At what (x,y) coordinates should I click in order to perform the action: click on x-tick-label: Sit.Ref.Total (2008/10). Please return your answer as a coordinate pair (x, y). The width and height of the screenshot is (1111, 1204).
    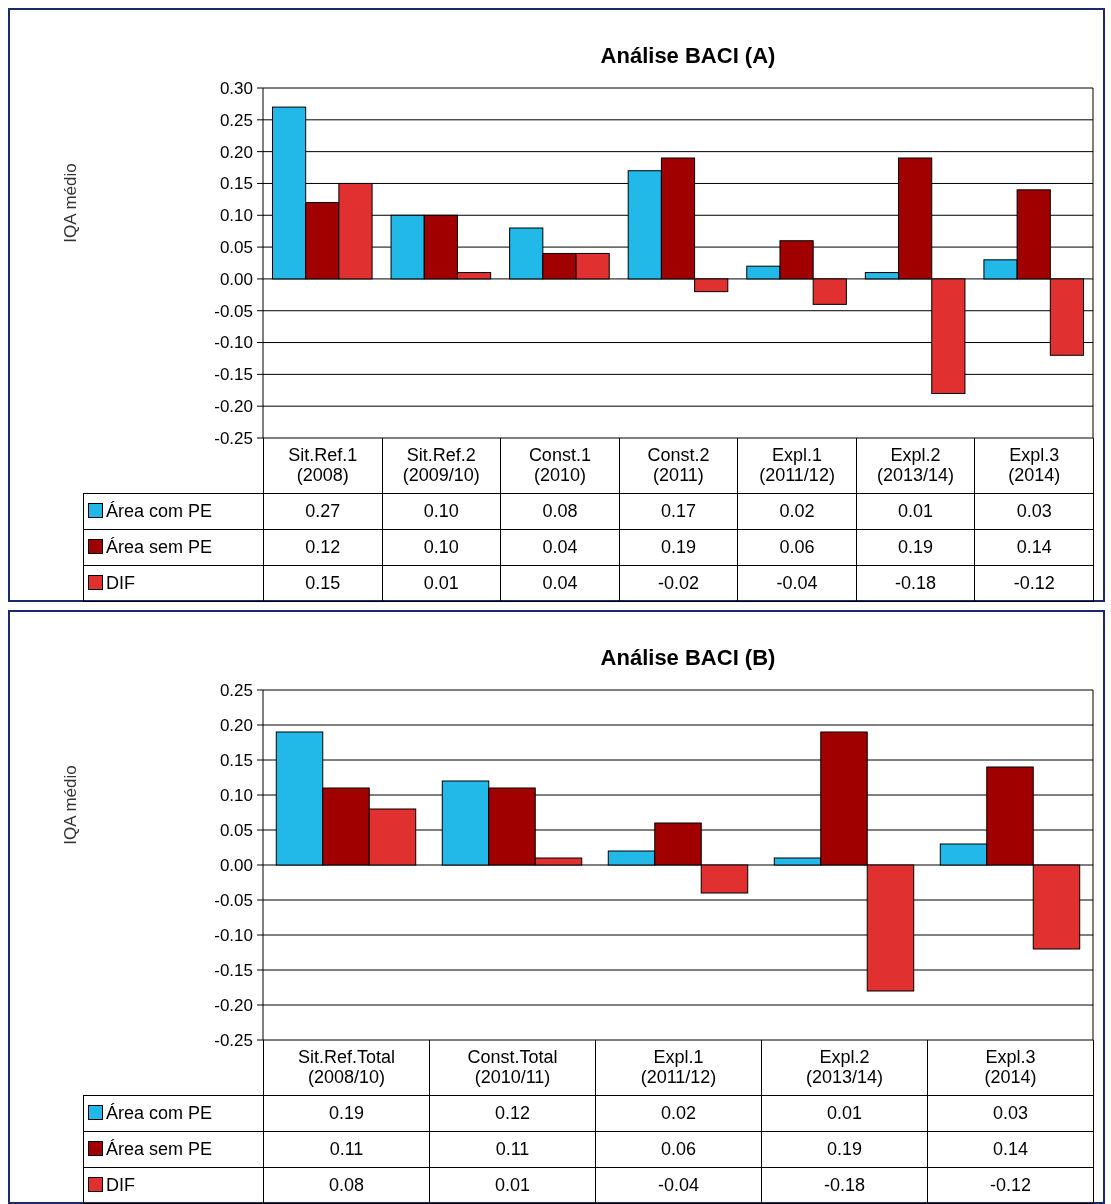
    Looking at the image, I should click on (346, 1067).